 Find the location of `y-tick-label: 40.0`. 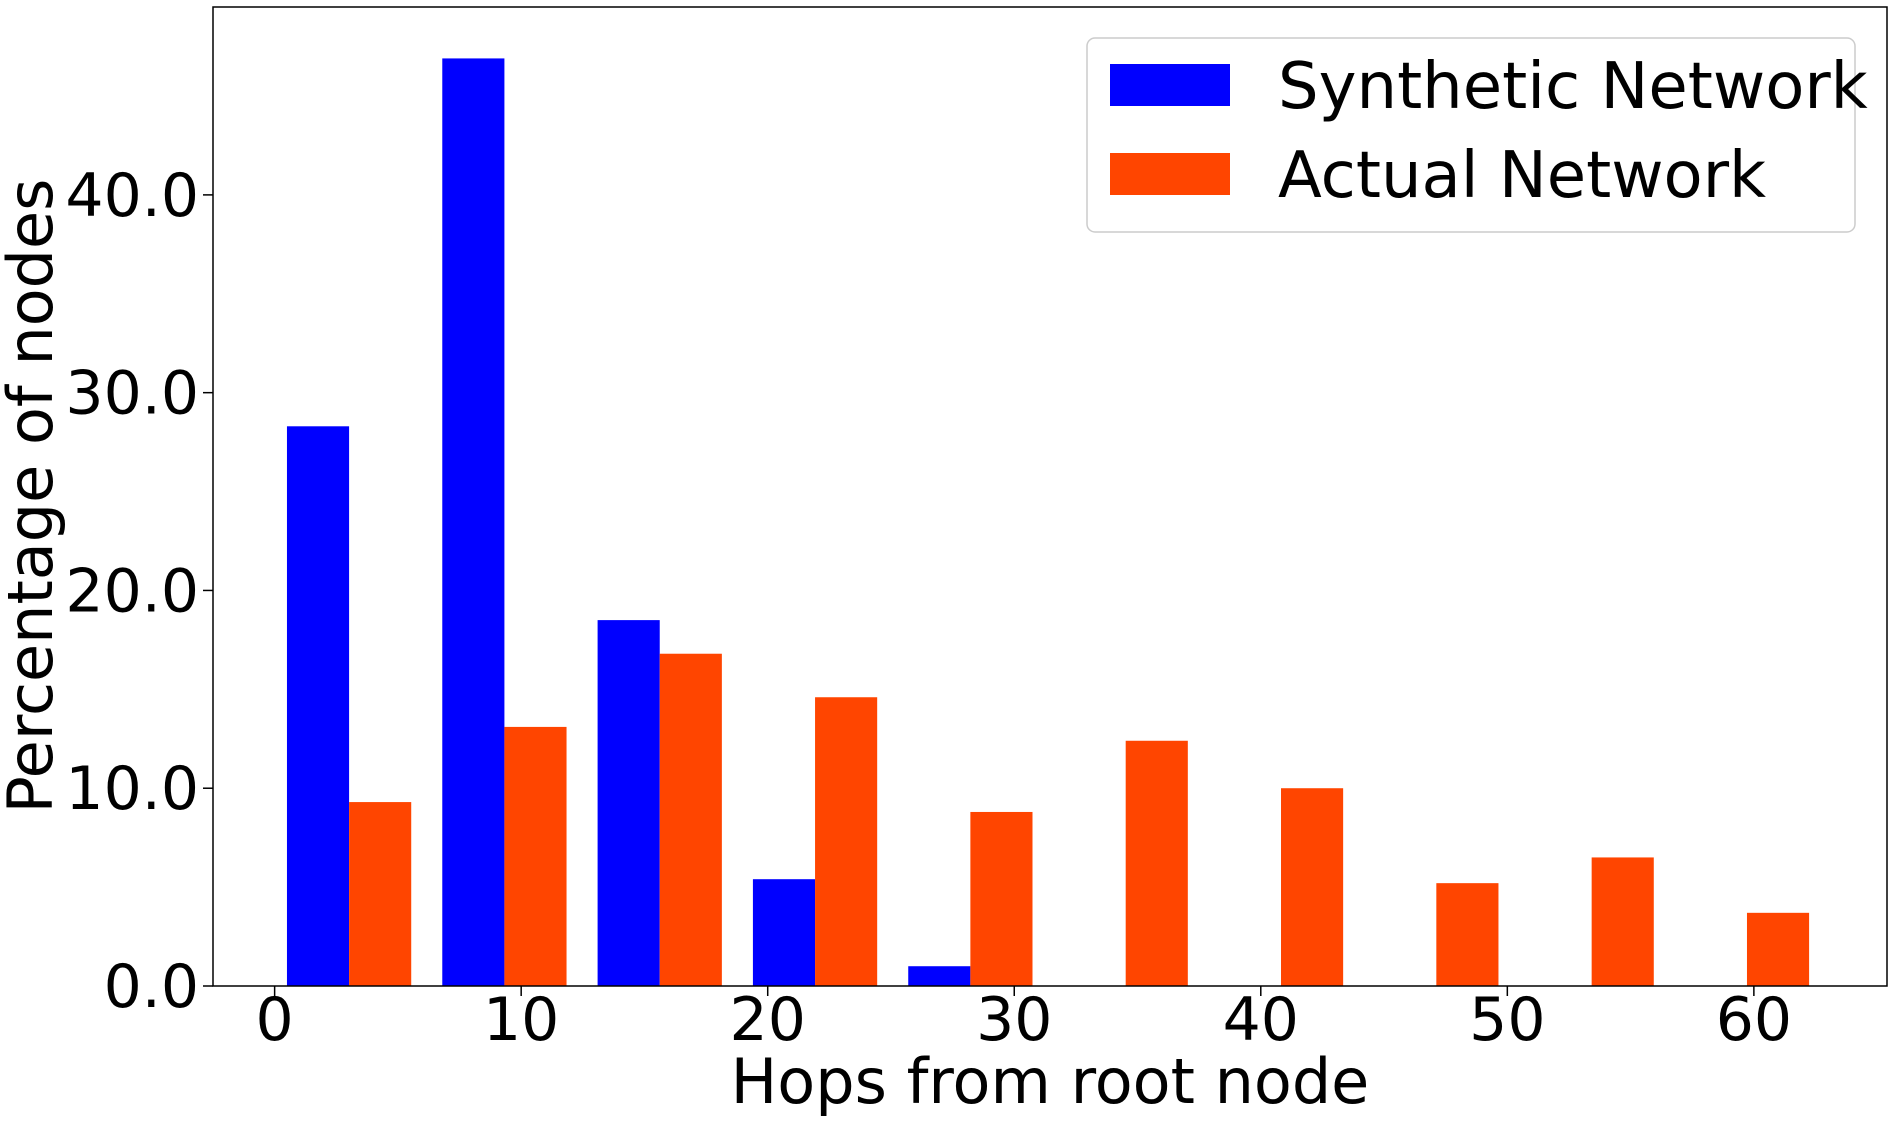

y-tick-label: 40.0 is located at coordinates (132, 196).